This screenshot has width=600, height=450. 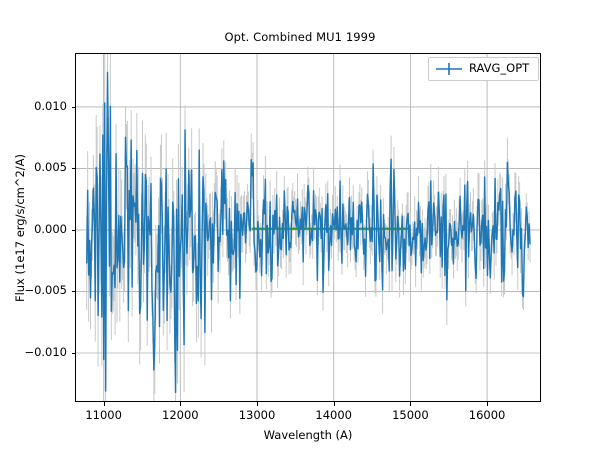 I want to click on y-tick-label: 0.000, so click(x=50, y=228).